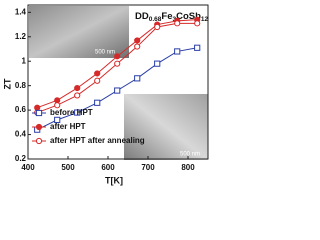 The image size is (320, 240). What do you see at coordinates (21, 134) in the screenshot?
I see `y-tick-label: 0.4` at bounding box center [21, 134].